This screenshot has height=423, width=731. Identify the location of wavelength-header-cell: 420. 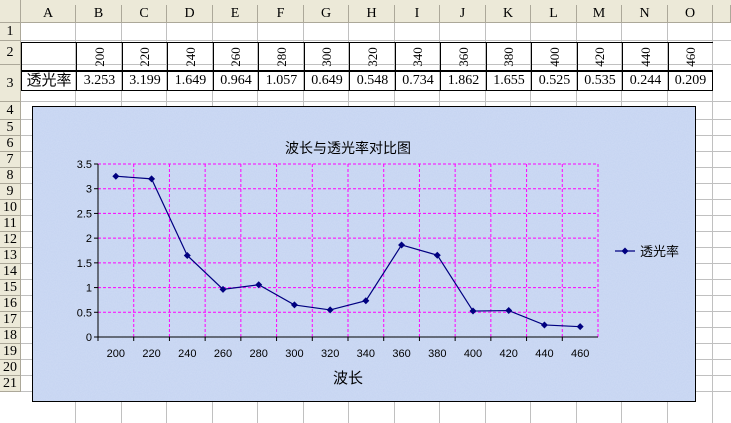
(599, 56).